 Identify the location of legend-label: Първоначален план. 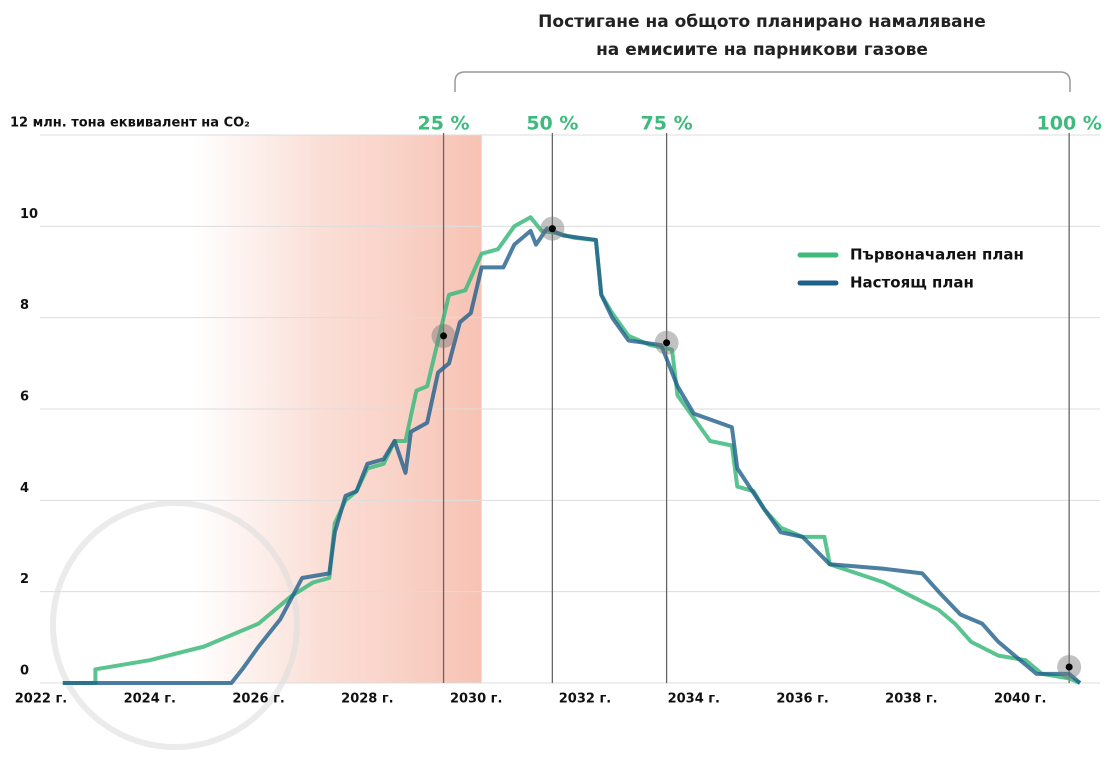
(937, 255).